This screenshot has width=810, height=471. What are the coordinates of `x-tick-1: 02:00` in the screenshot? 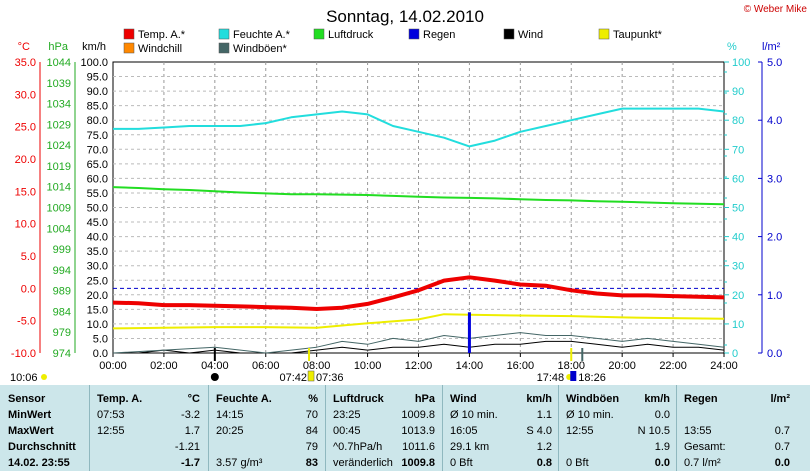 It's located at (164, 366).